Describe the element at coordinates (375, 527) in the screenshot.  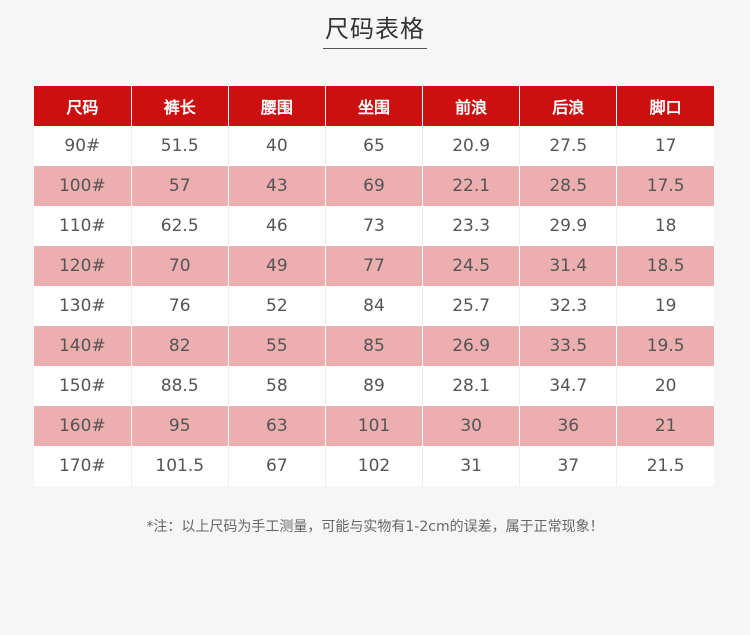
I see `measurement-note: *注：以上尺码为手工测量，可能与实物有1-2cm的误差，属于正常现象！` at that location.